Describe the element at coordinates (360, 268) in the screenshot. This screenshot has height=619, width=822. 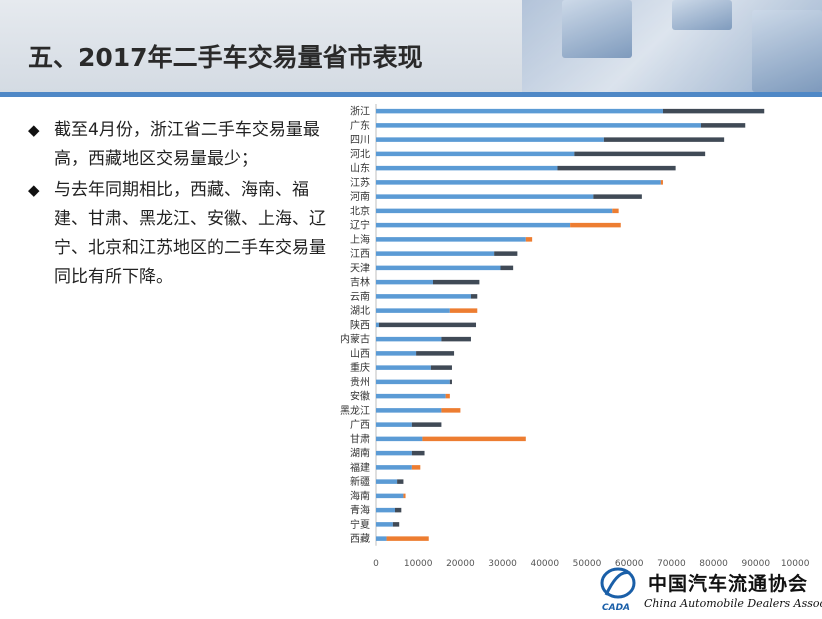
I see `category-label: 天津` at that location.